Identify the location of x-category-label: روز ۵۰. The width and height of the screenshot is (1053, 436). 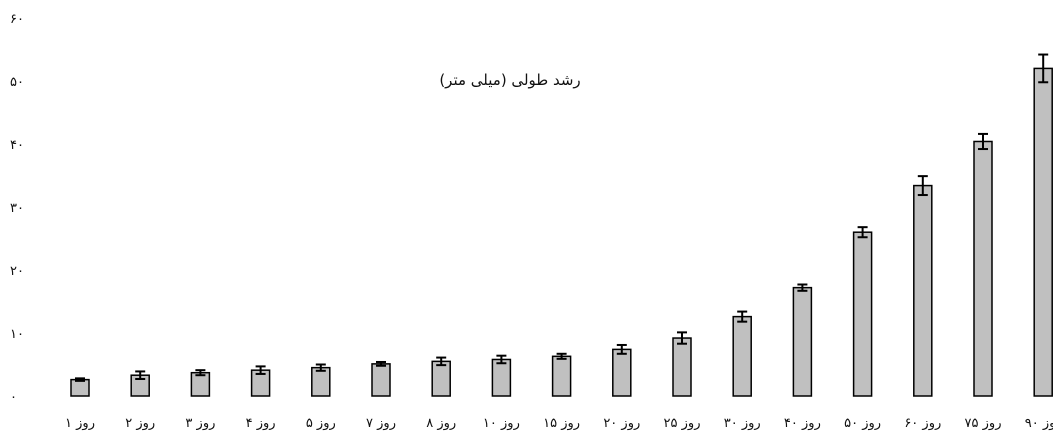
(862, 423).